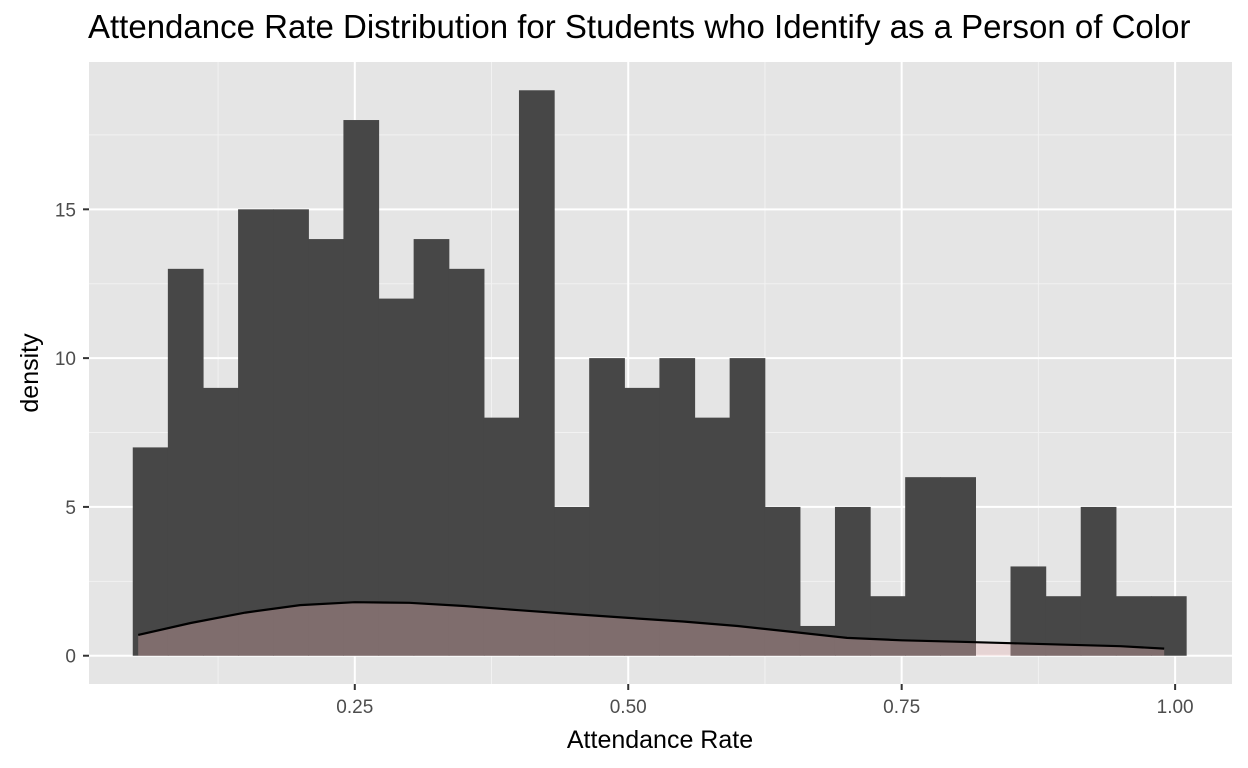 The width and height of the screenshot is (1248, 768). Describe the element at coordinates (70, 508) in the screenshot. I see `y-tick-label: 5` at that location.